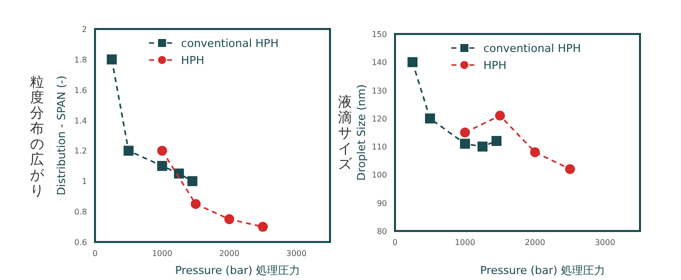 The image size is (681, 280). I want to click on text: 液滴サイズ, so click(345, 133).